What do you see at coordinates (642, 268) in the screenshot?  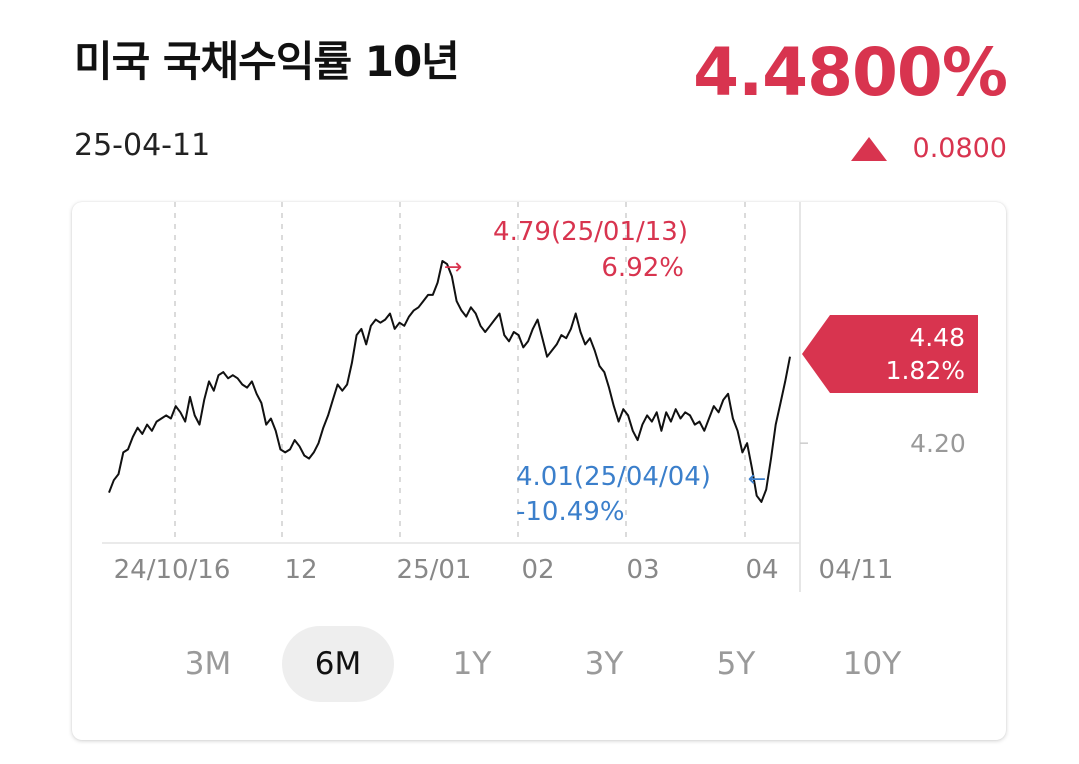 I see `high-pct-label: 6.92%` at bounding box center [642, 268].